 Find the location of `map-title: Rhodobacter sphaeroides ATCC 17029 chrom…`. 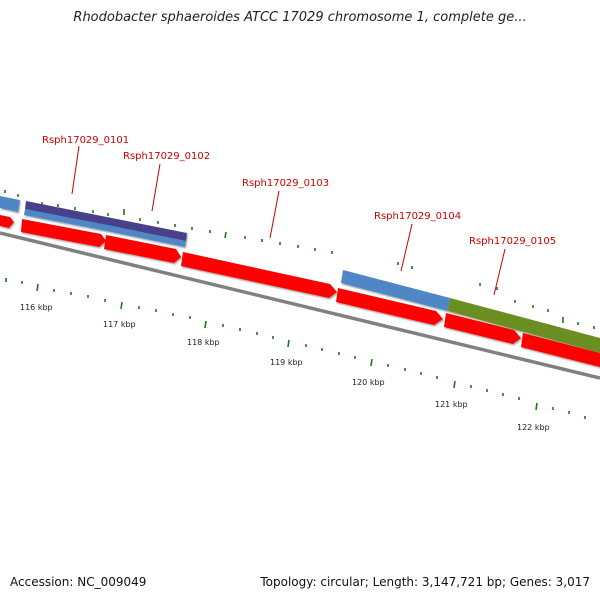

map-title: Rhodobacter sphaeroides ATCC 17029 chrom… is located at coordinates (300, 17).